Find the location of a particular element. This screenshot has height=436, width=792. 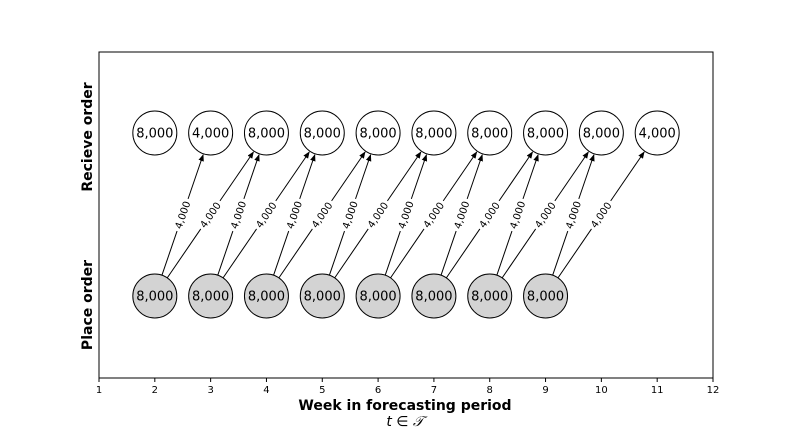

receive-node: 4,000 is located at coordinates (211, 133).